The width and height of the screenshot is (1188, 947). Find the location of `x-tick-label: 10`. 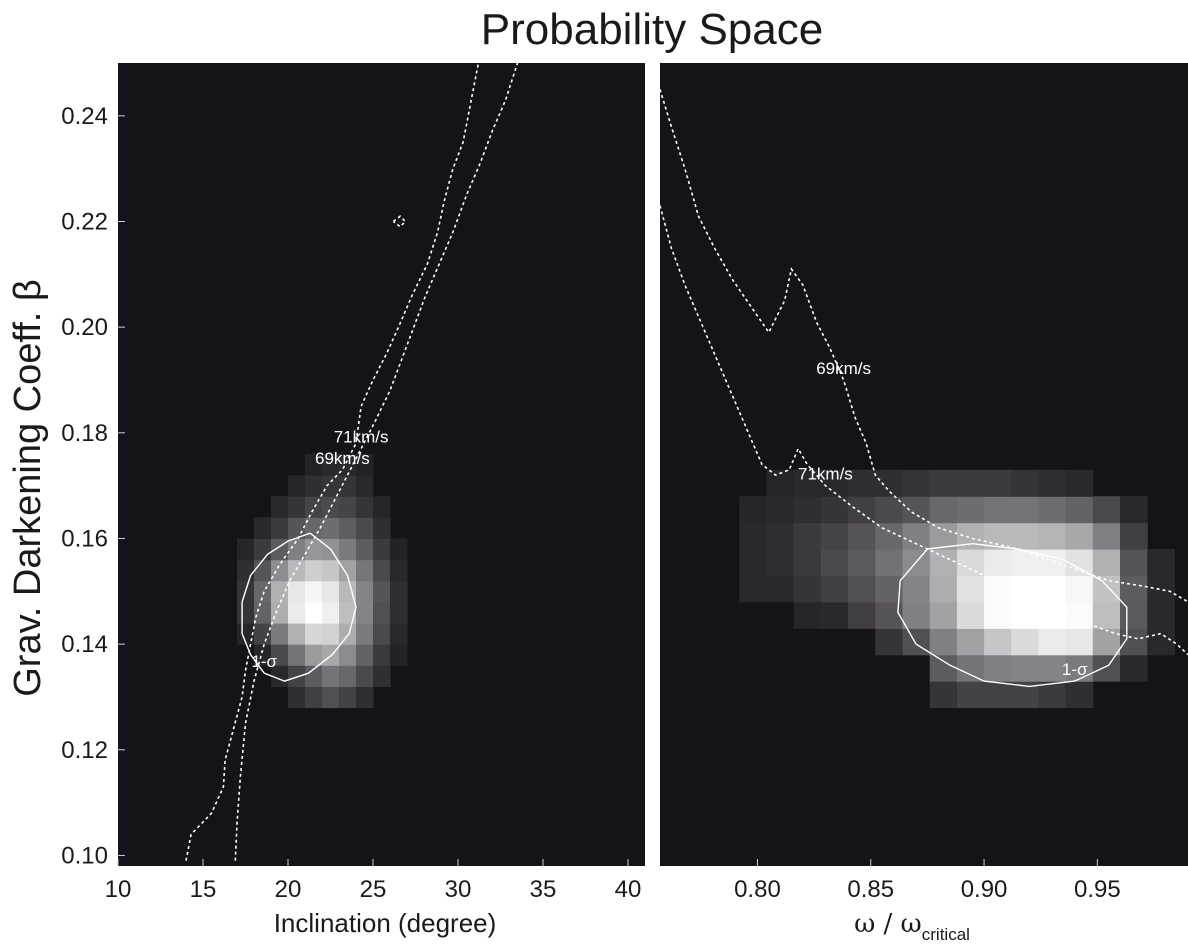

x-tick-label: 10 is located at coordinates (118, 889).